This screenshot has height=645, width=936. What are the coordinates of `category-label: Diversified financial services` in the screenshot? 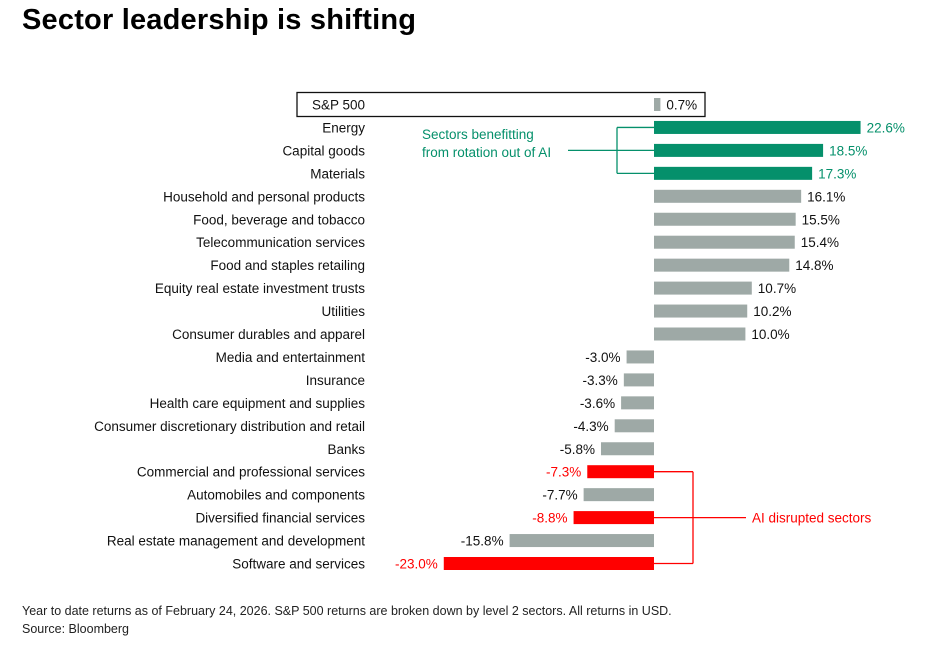 It's located at (280, 518).